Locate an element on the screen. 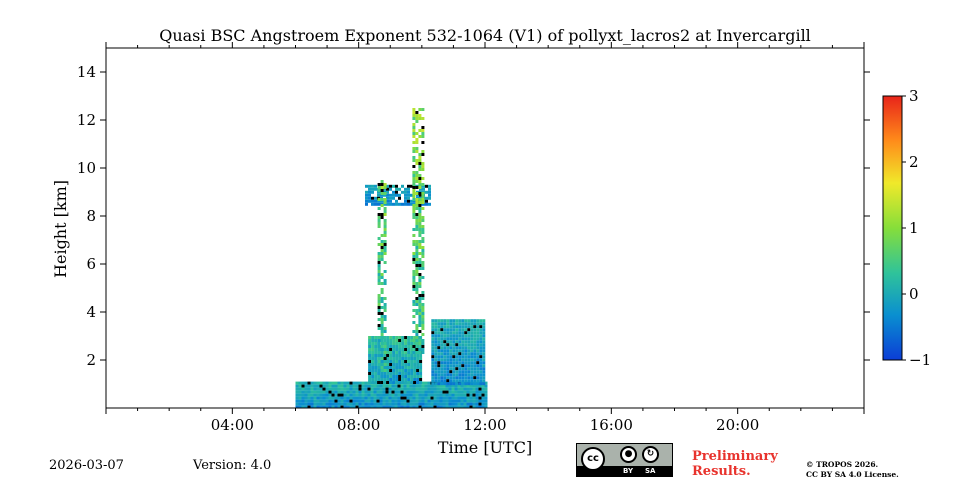  x-tick-label: 04:00 is located at coordinates (232, 425).